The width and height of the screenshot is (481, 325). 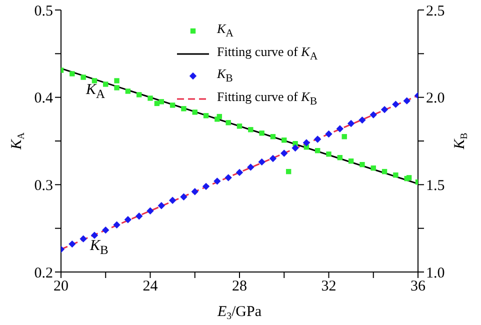 I want to click on y-tick-label: 0.3, so click(x=43, y=186).